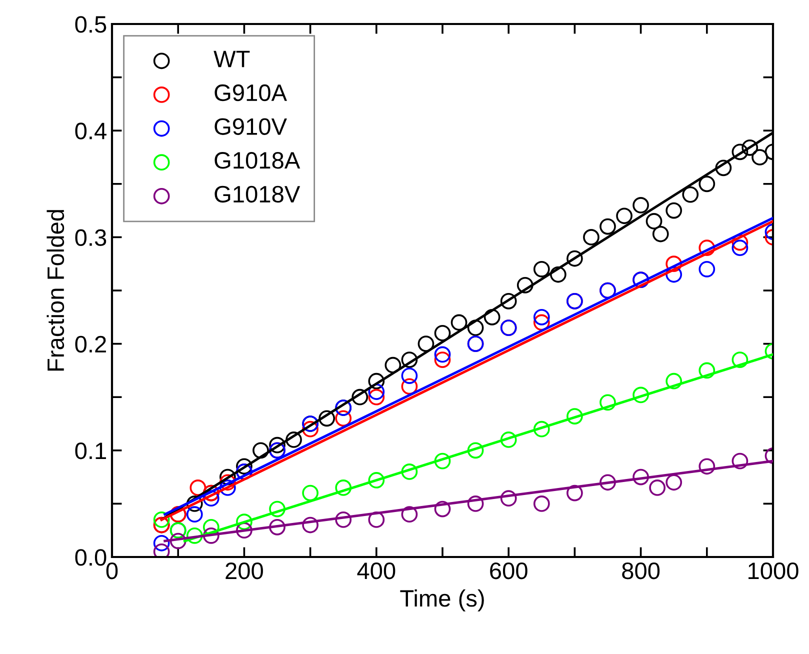  I want to click on legend-label: G910A, so click(250, 93).